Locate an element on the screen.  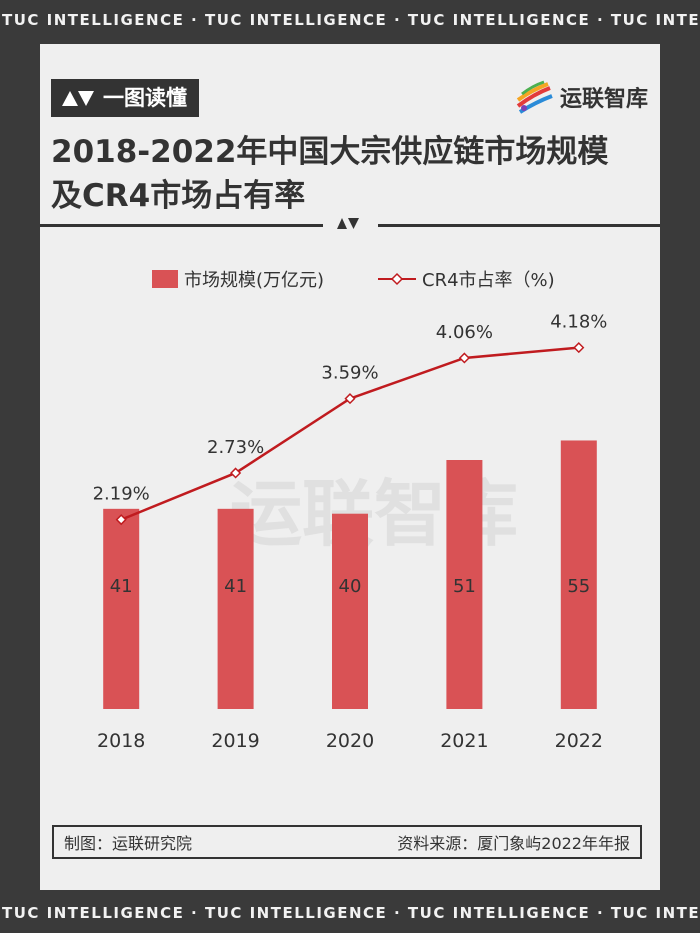
title-line-1: 2018-2022年中国大宗供应链市场规模 is located at coordinates (330, 152).